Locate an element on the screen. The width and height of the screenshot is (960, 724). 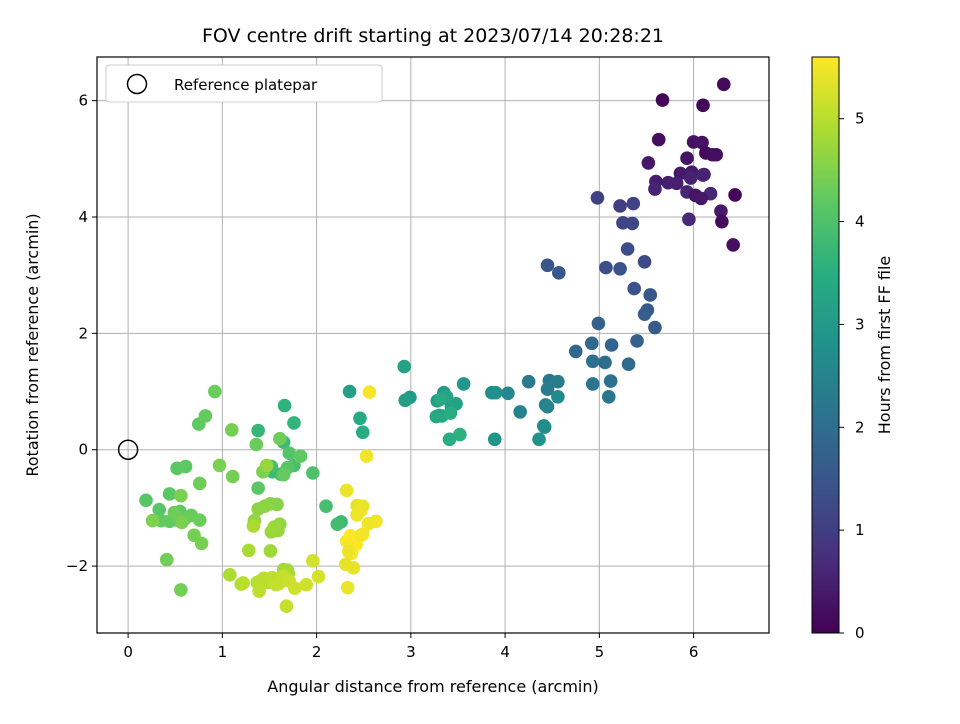
colorbar-tick-label: 5 is located at coordinates (860, 119).